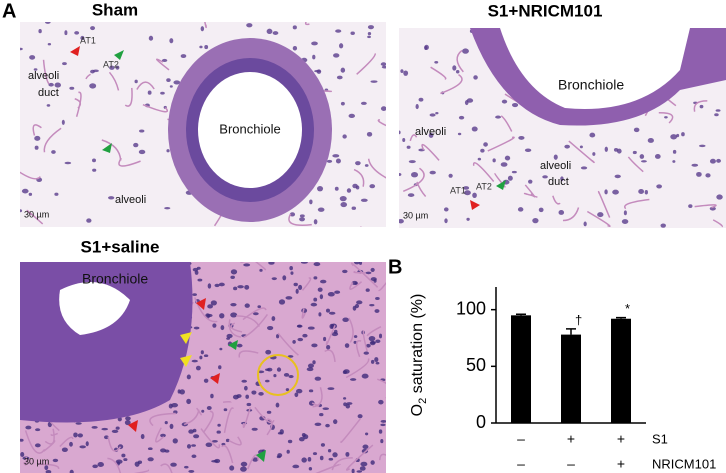 The width and height of the screenshot is (726, 473). I want to click on y-tick-label: 50, so click(476, 365).